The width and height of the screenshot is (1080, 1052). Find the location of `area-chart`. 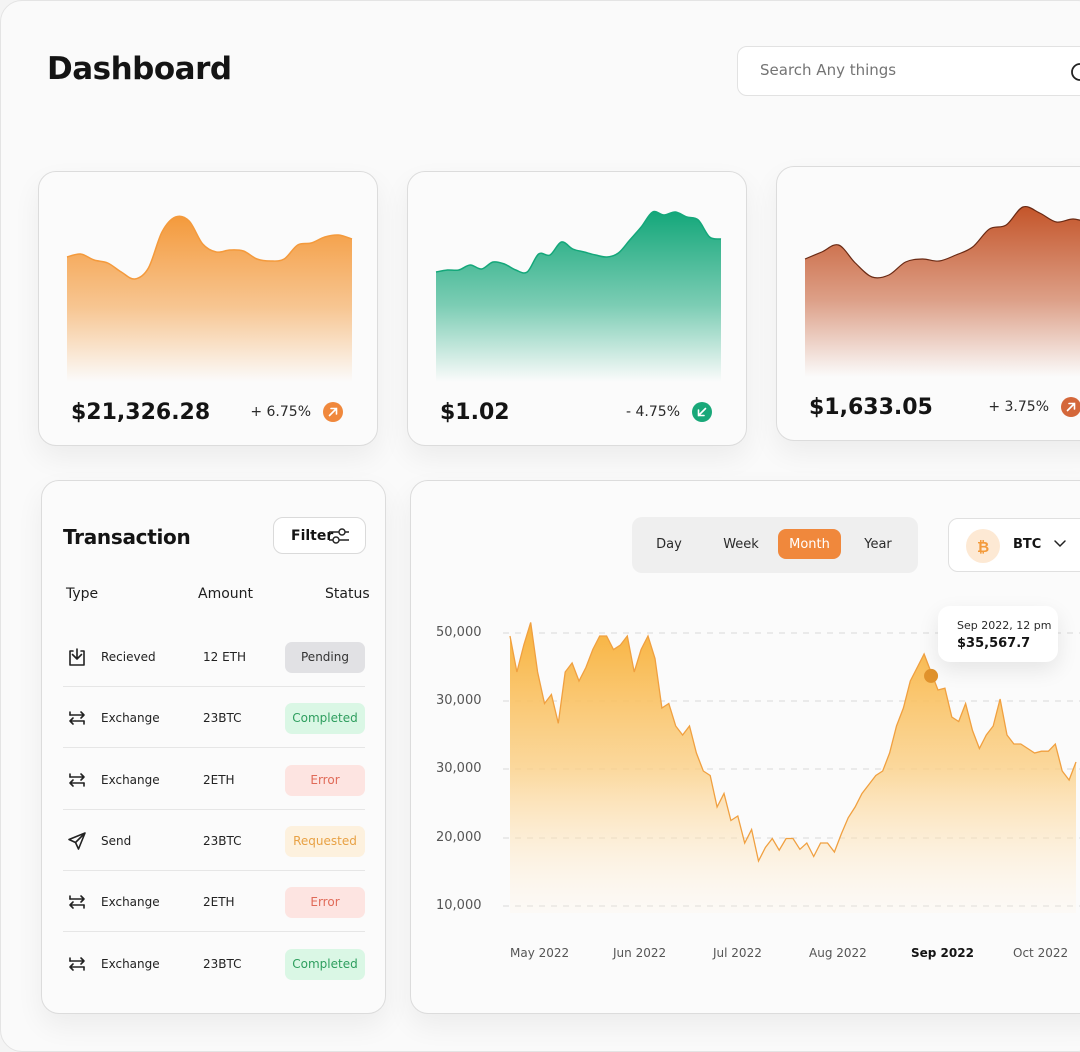

area-chart is located at coordinates (791, 767).